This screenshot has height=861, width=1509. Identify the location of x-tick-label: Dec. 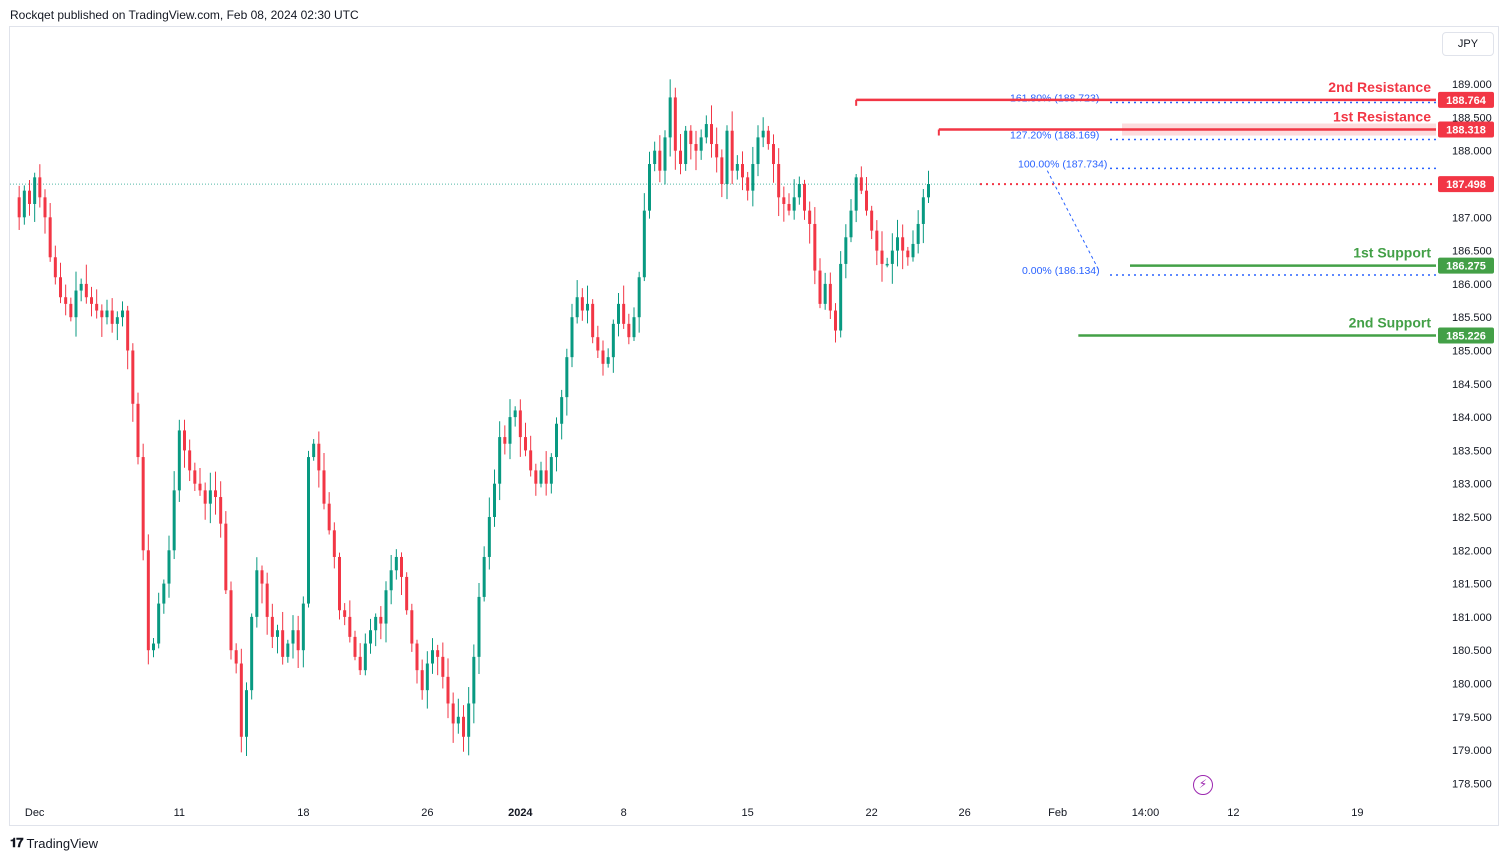
(35, 813).